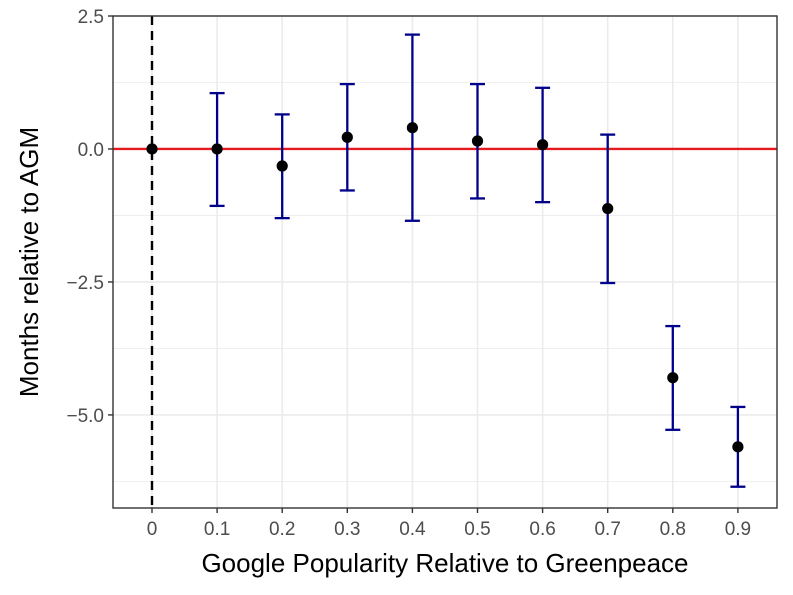 This screenshot has width=793, height=595. What do you see at coordinates (347, 137) in the screenshot?
I see `point-0.3` at bounding box center [347, 137].